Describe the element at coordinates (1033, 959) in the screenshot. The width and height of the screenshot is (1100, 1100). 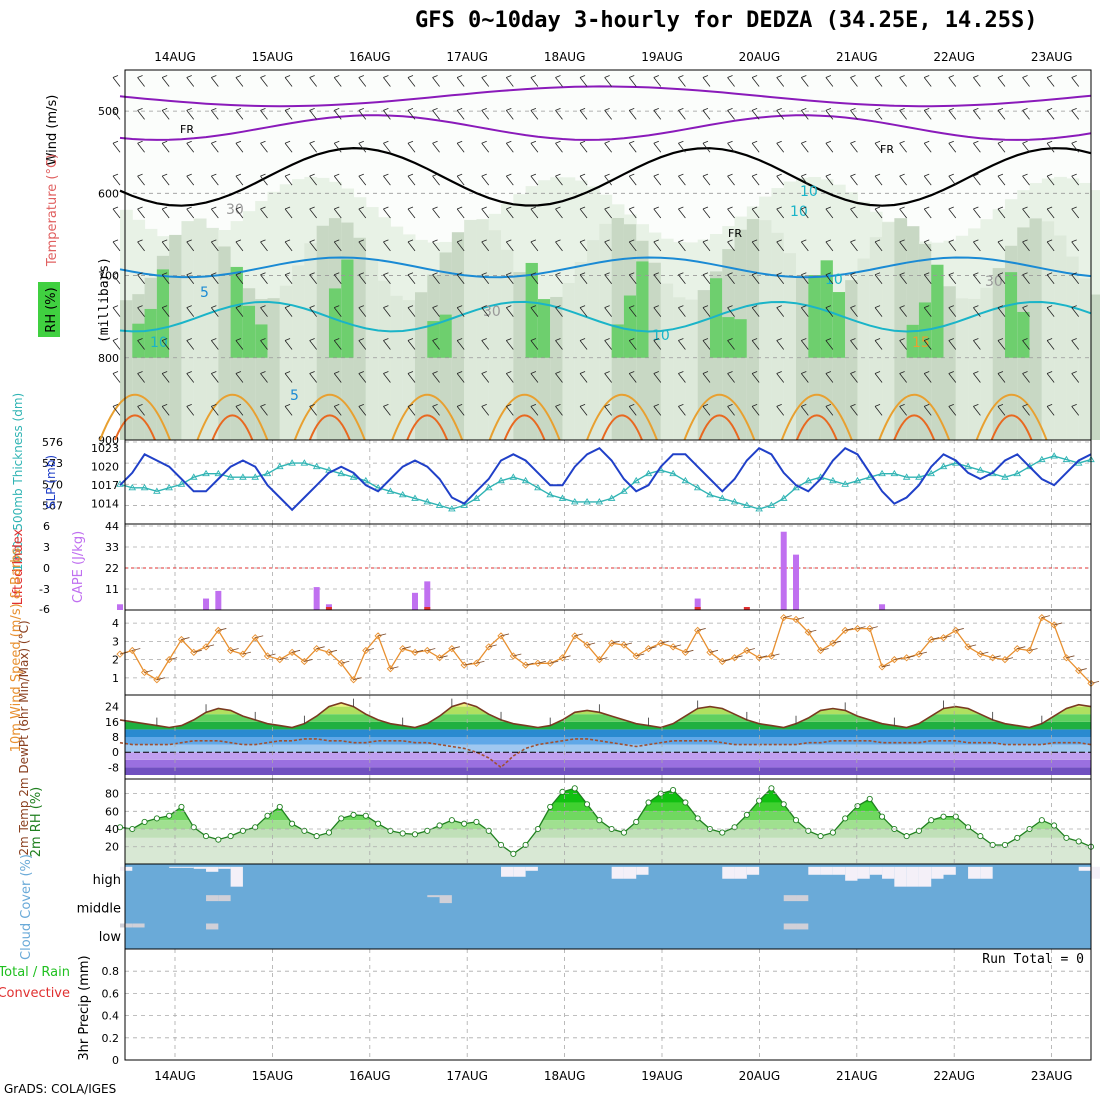
I see `run-total: Run Total = 0` at that location.